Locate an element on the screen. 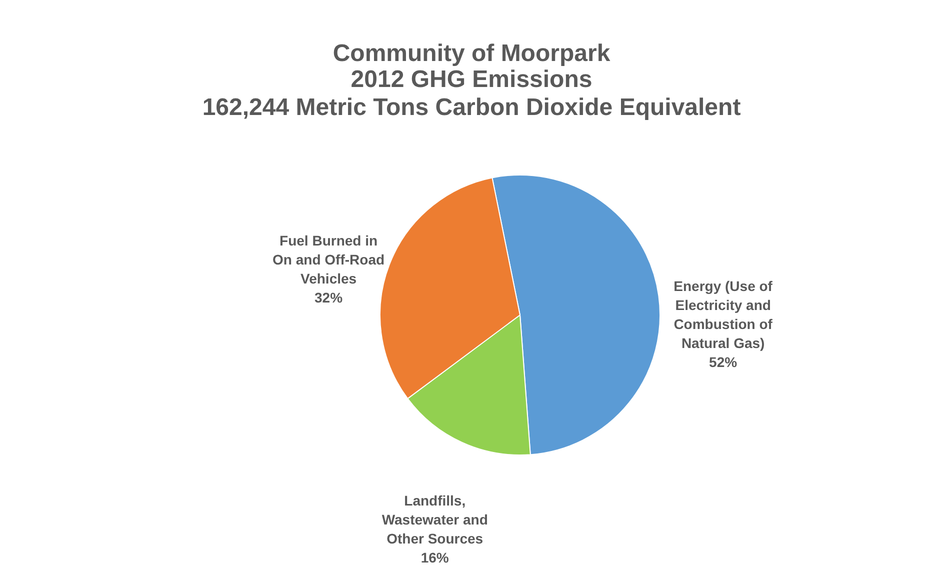  slice-label: Energy (Use of Electricity and Combustion of Natural Gas) is located at coordinates (723, 314).